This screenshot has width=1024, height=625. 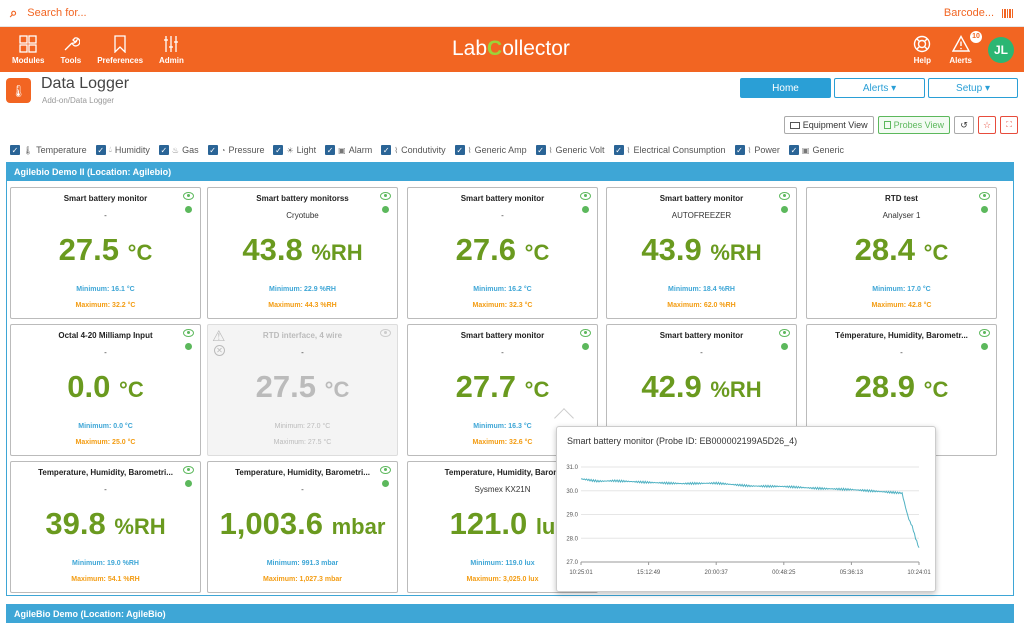 I want to click on nav-tools: Tools, so click(x=70, y=50).